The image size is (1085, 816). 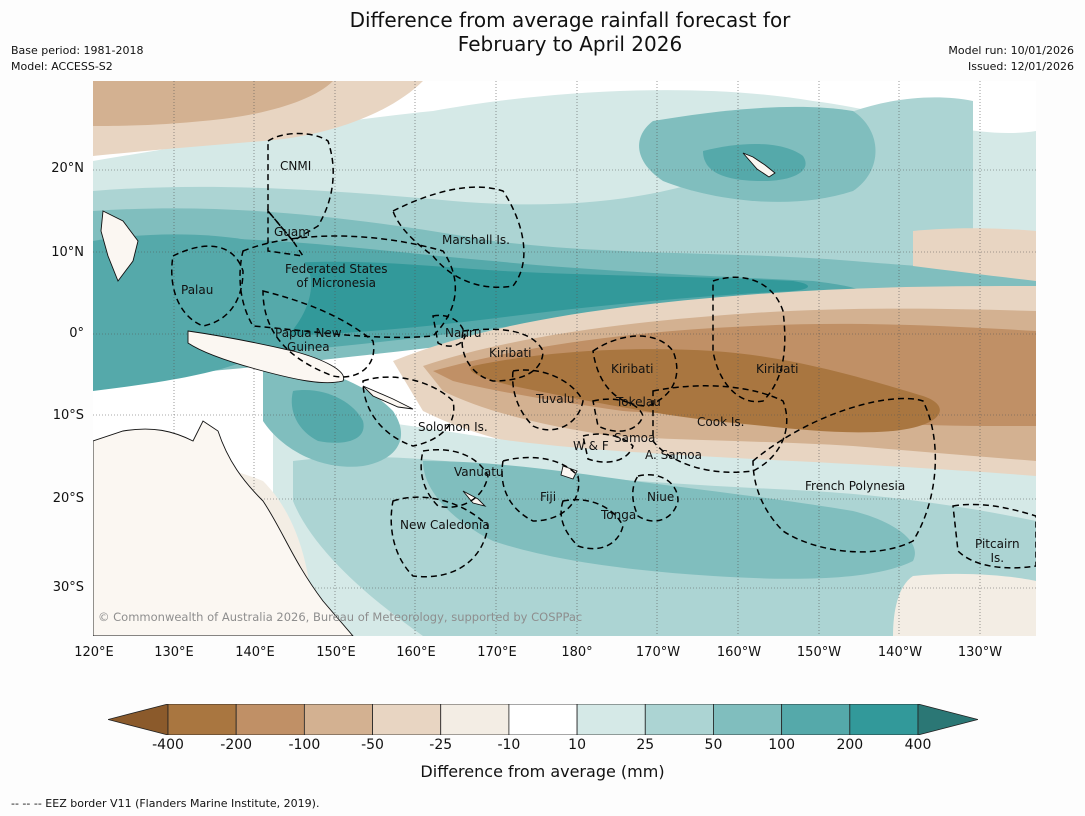 I want to click on lat-label-20s: 20°S, so click(x=68, y=498).